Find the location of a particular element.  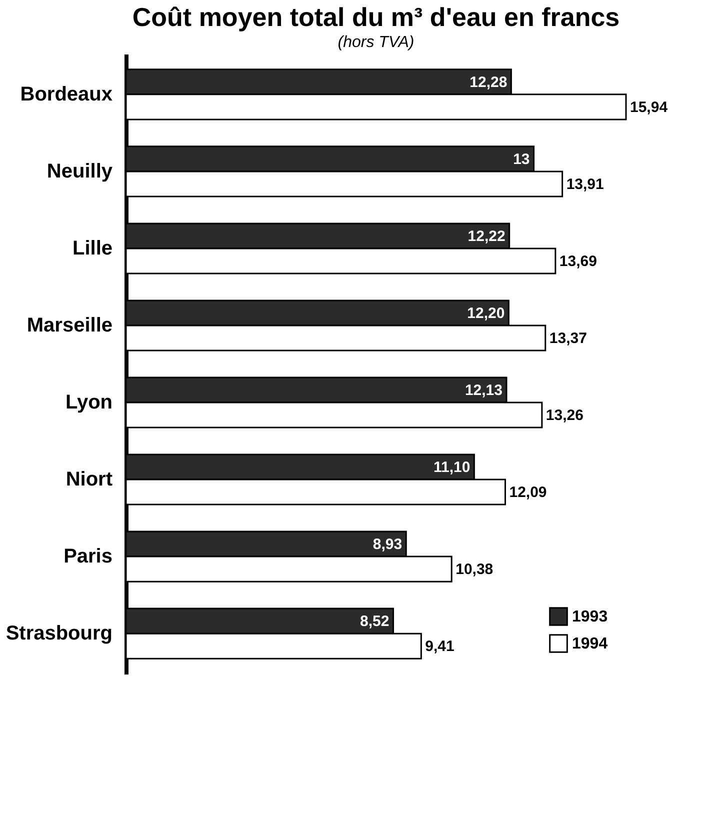

data-label: 12,09 is located at coordinates (528, 493).